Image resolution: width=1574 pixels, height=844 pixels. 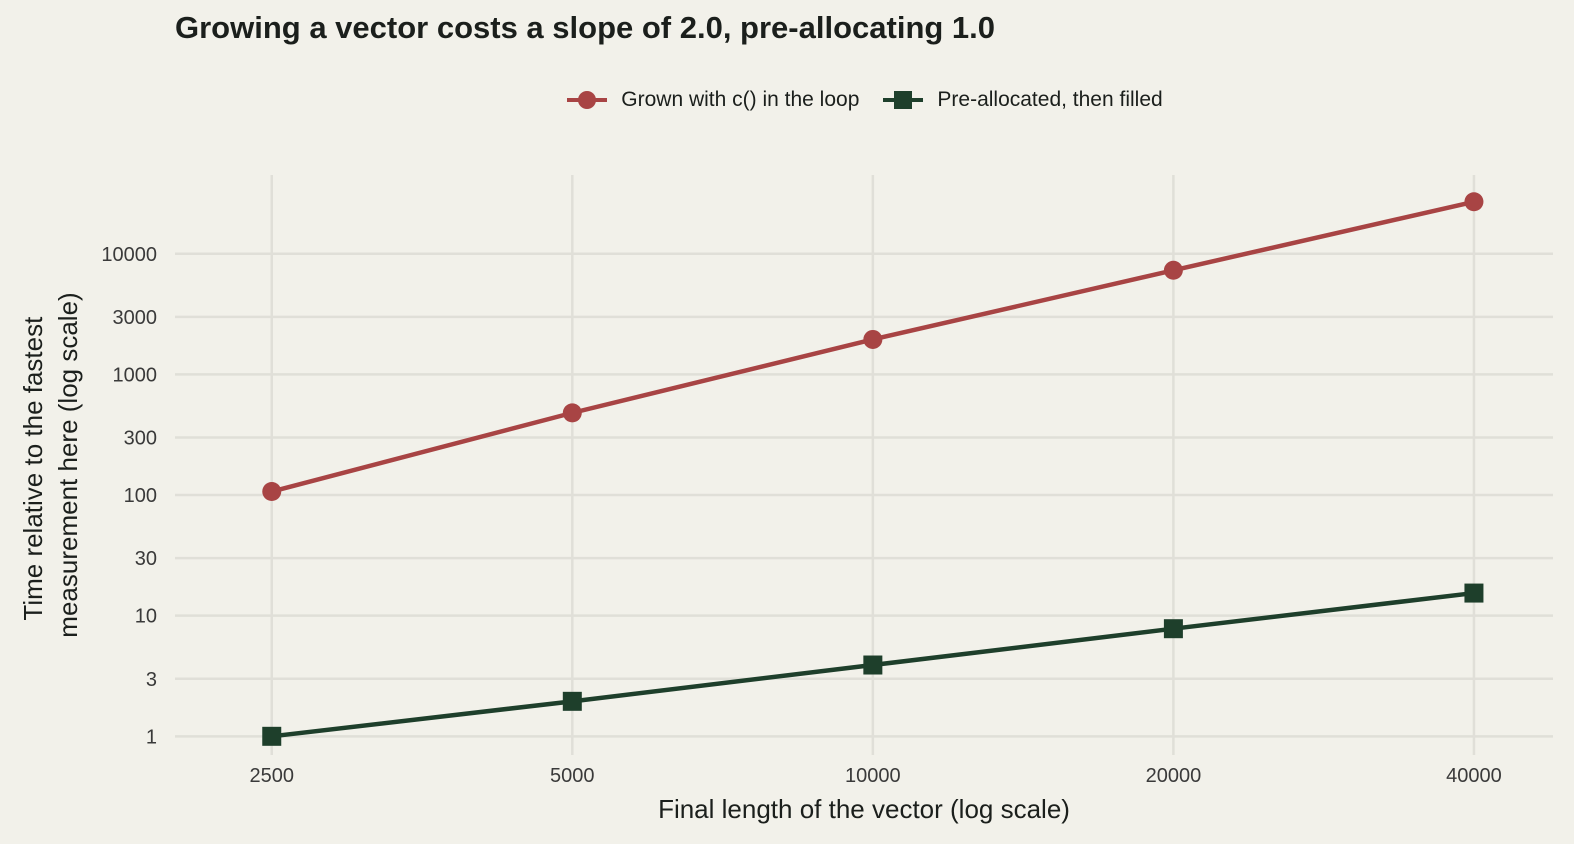 What do you see at coordinates (151, 680) in the screenshot?
I see `y-tick-label: 3` at bounding box center [151, 680].